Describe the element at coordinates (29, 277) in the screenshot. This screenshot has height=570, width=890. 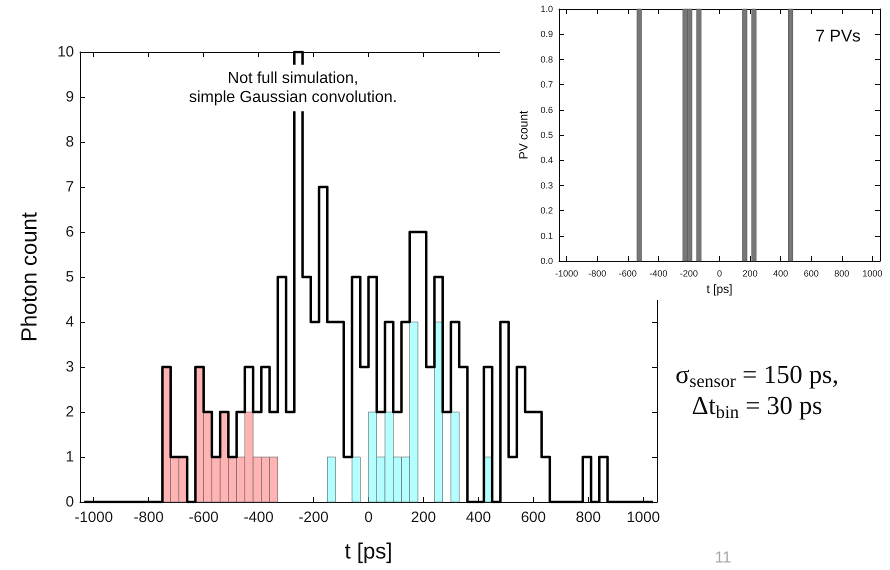
I see `y-axis-title: Photon count` at that location.